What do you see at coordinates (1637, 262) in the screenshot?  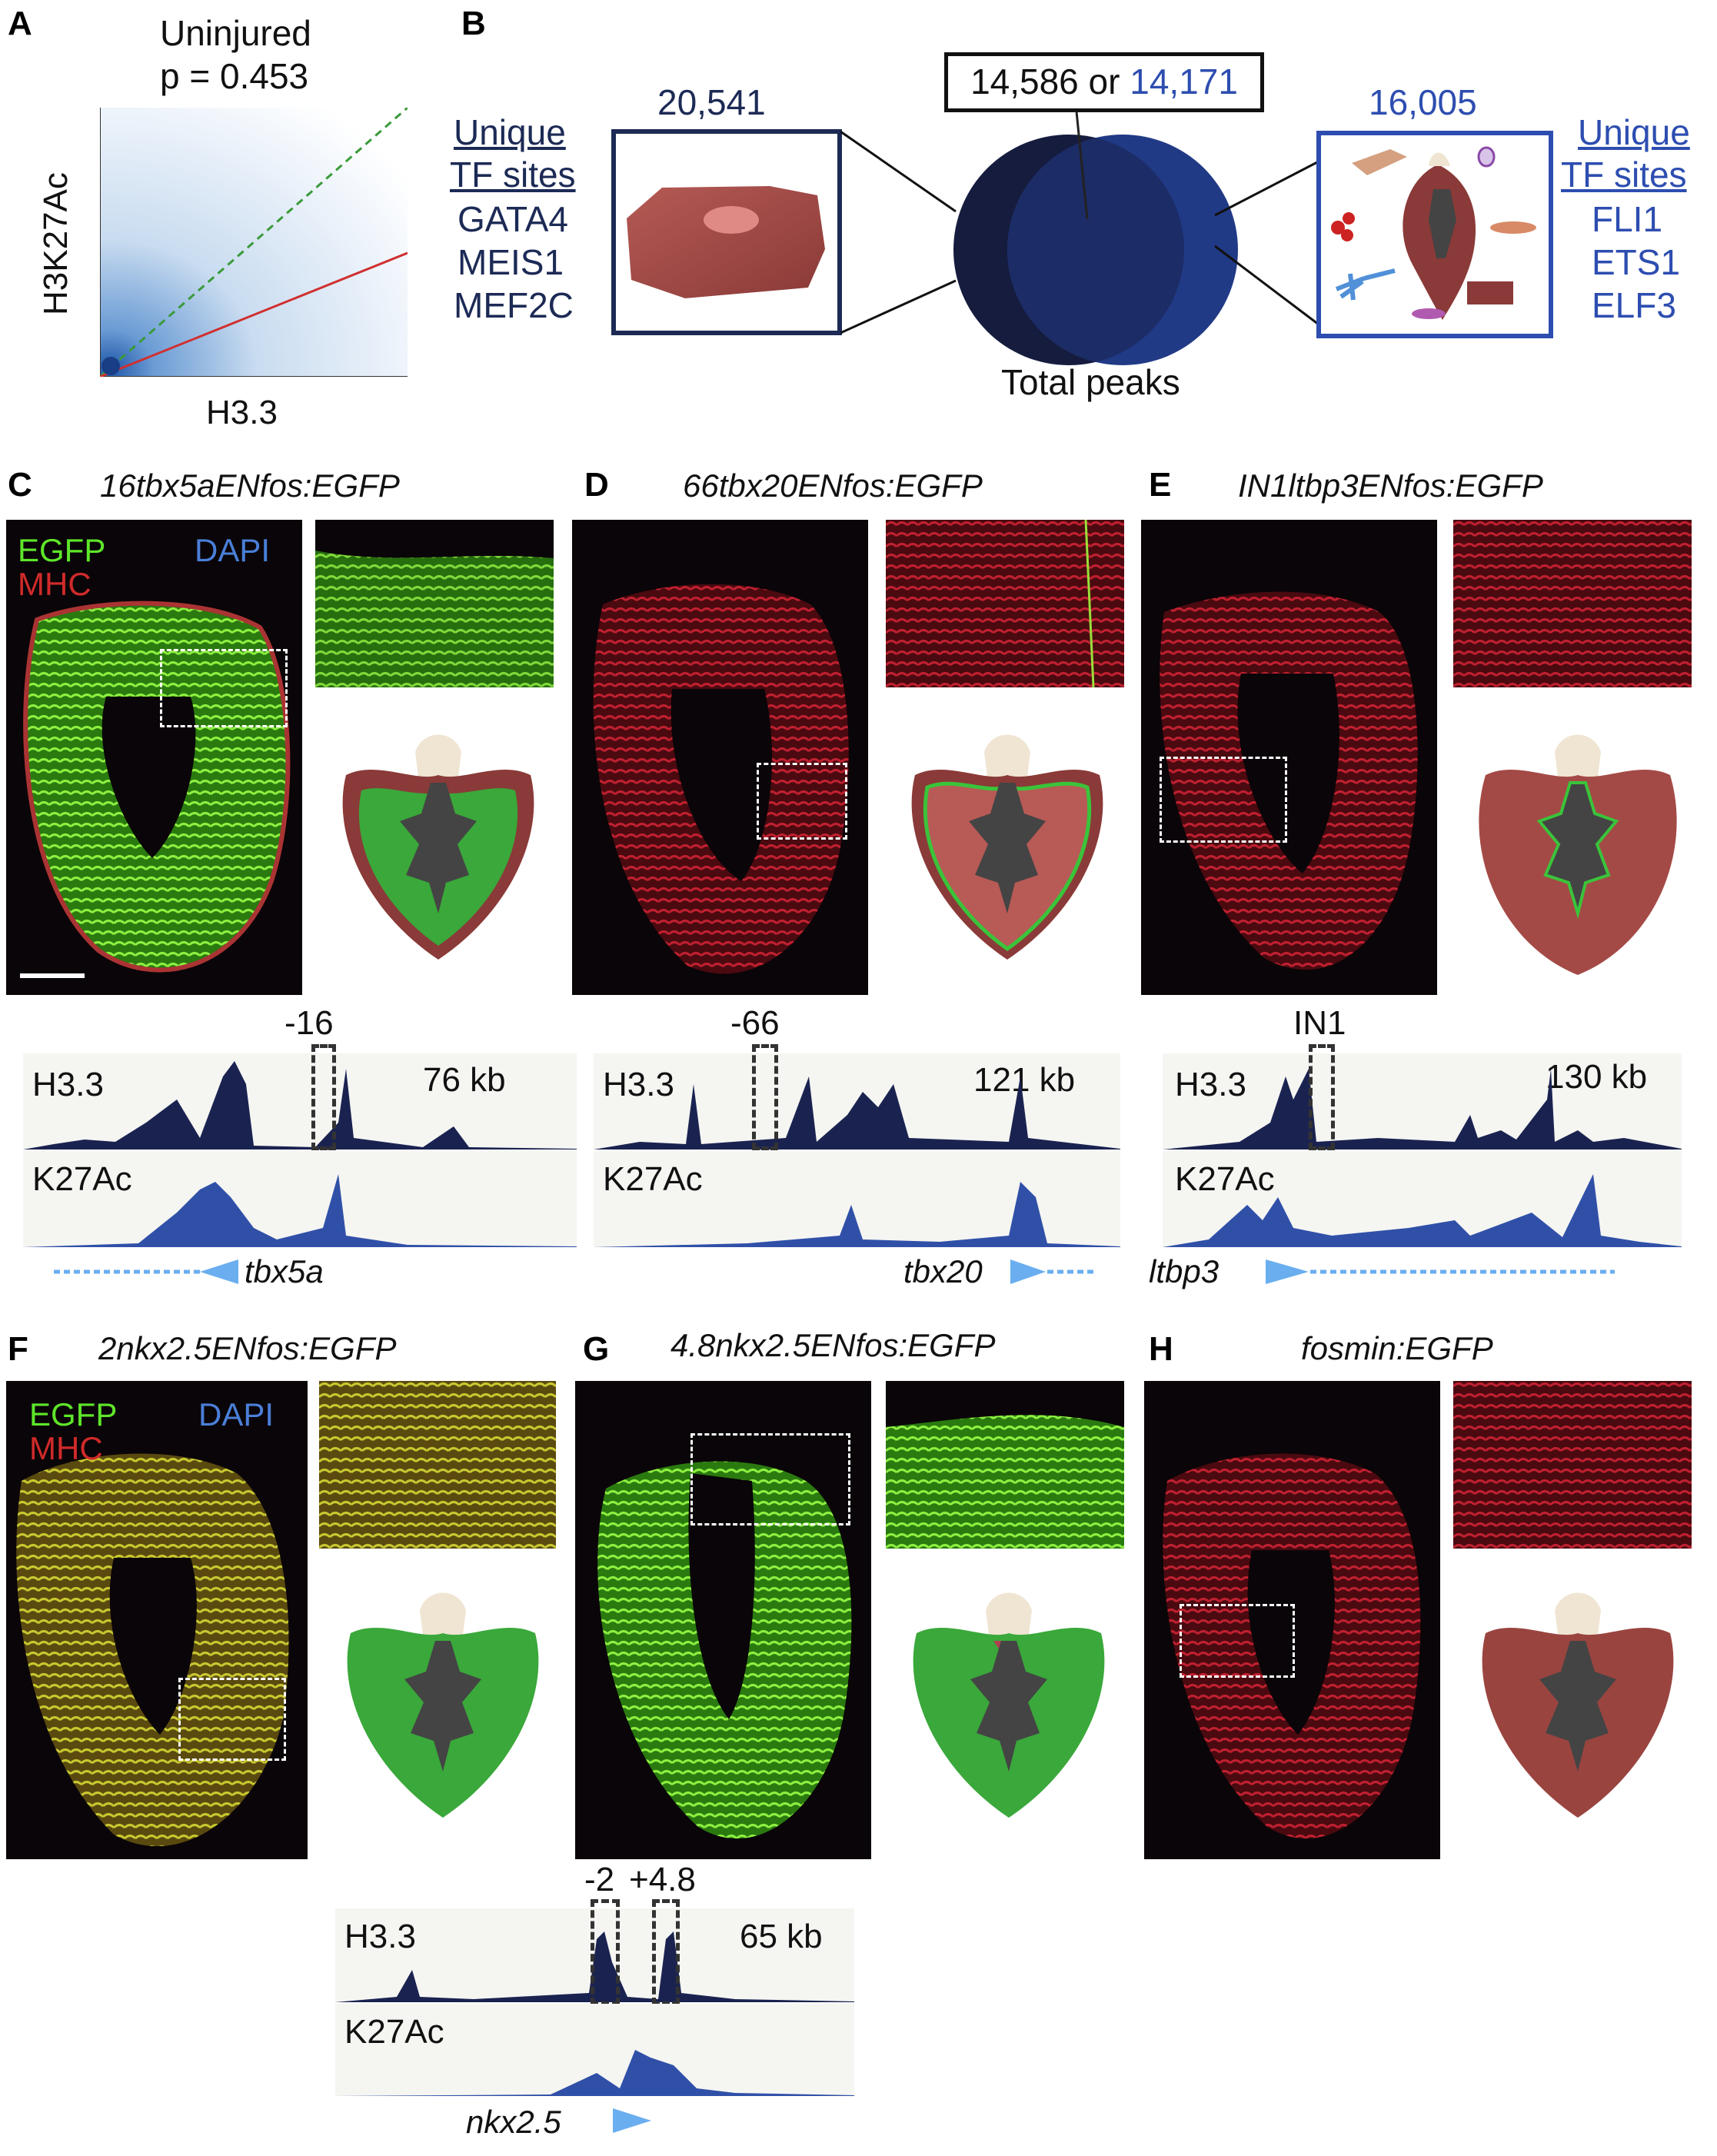 I see `right-tf-item: ETS1` at bounding box center [1637, 262].